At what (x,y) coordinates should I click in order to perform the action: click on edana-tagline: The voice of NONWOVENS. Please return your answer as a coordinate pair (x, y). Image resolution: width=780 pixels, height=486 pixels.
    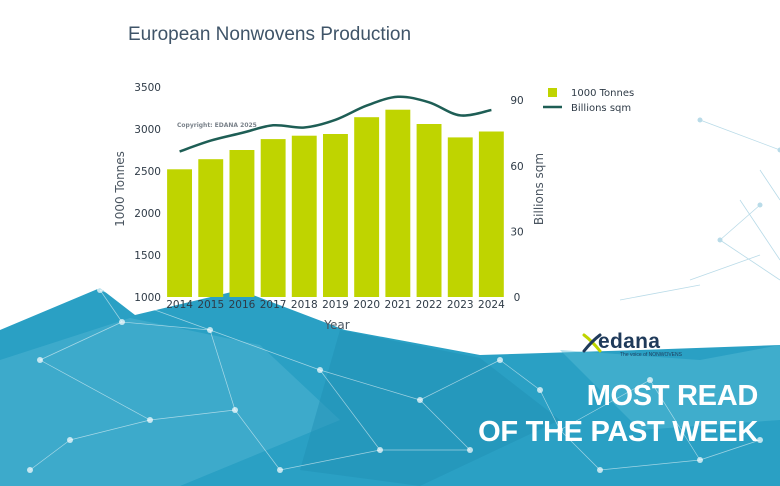
    Looking at the image, I should click on (651, 355).